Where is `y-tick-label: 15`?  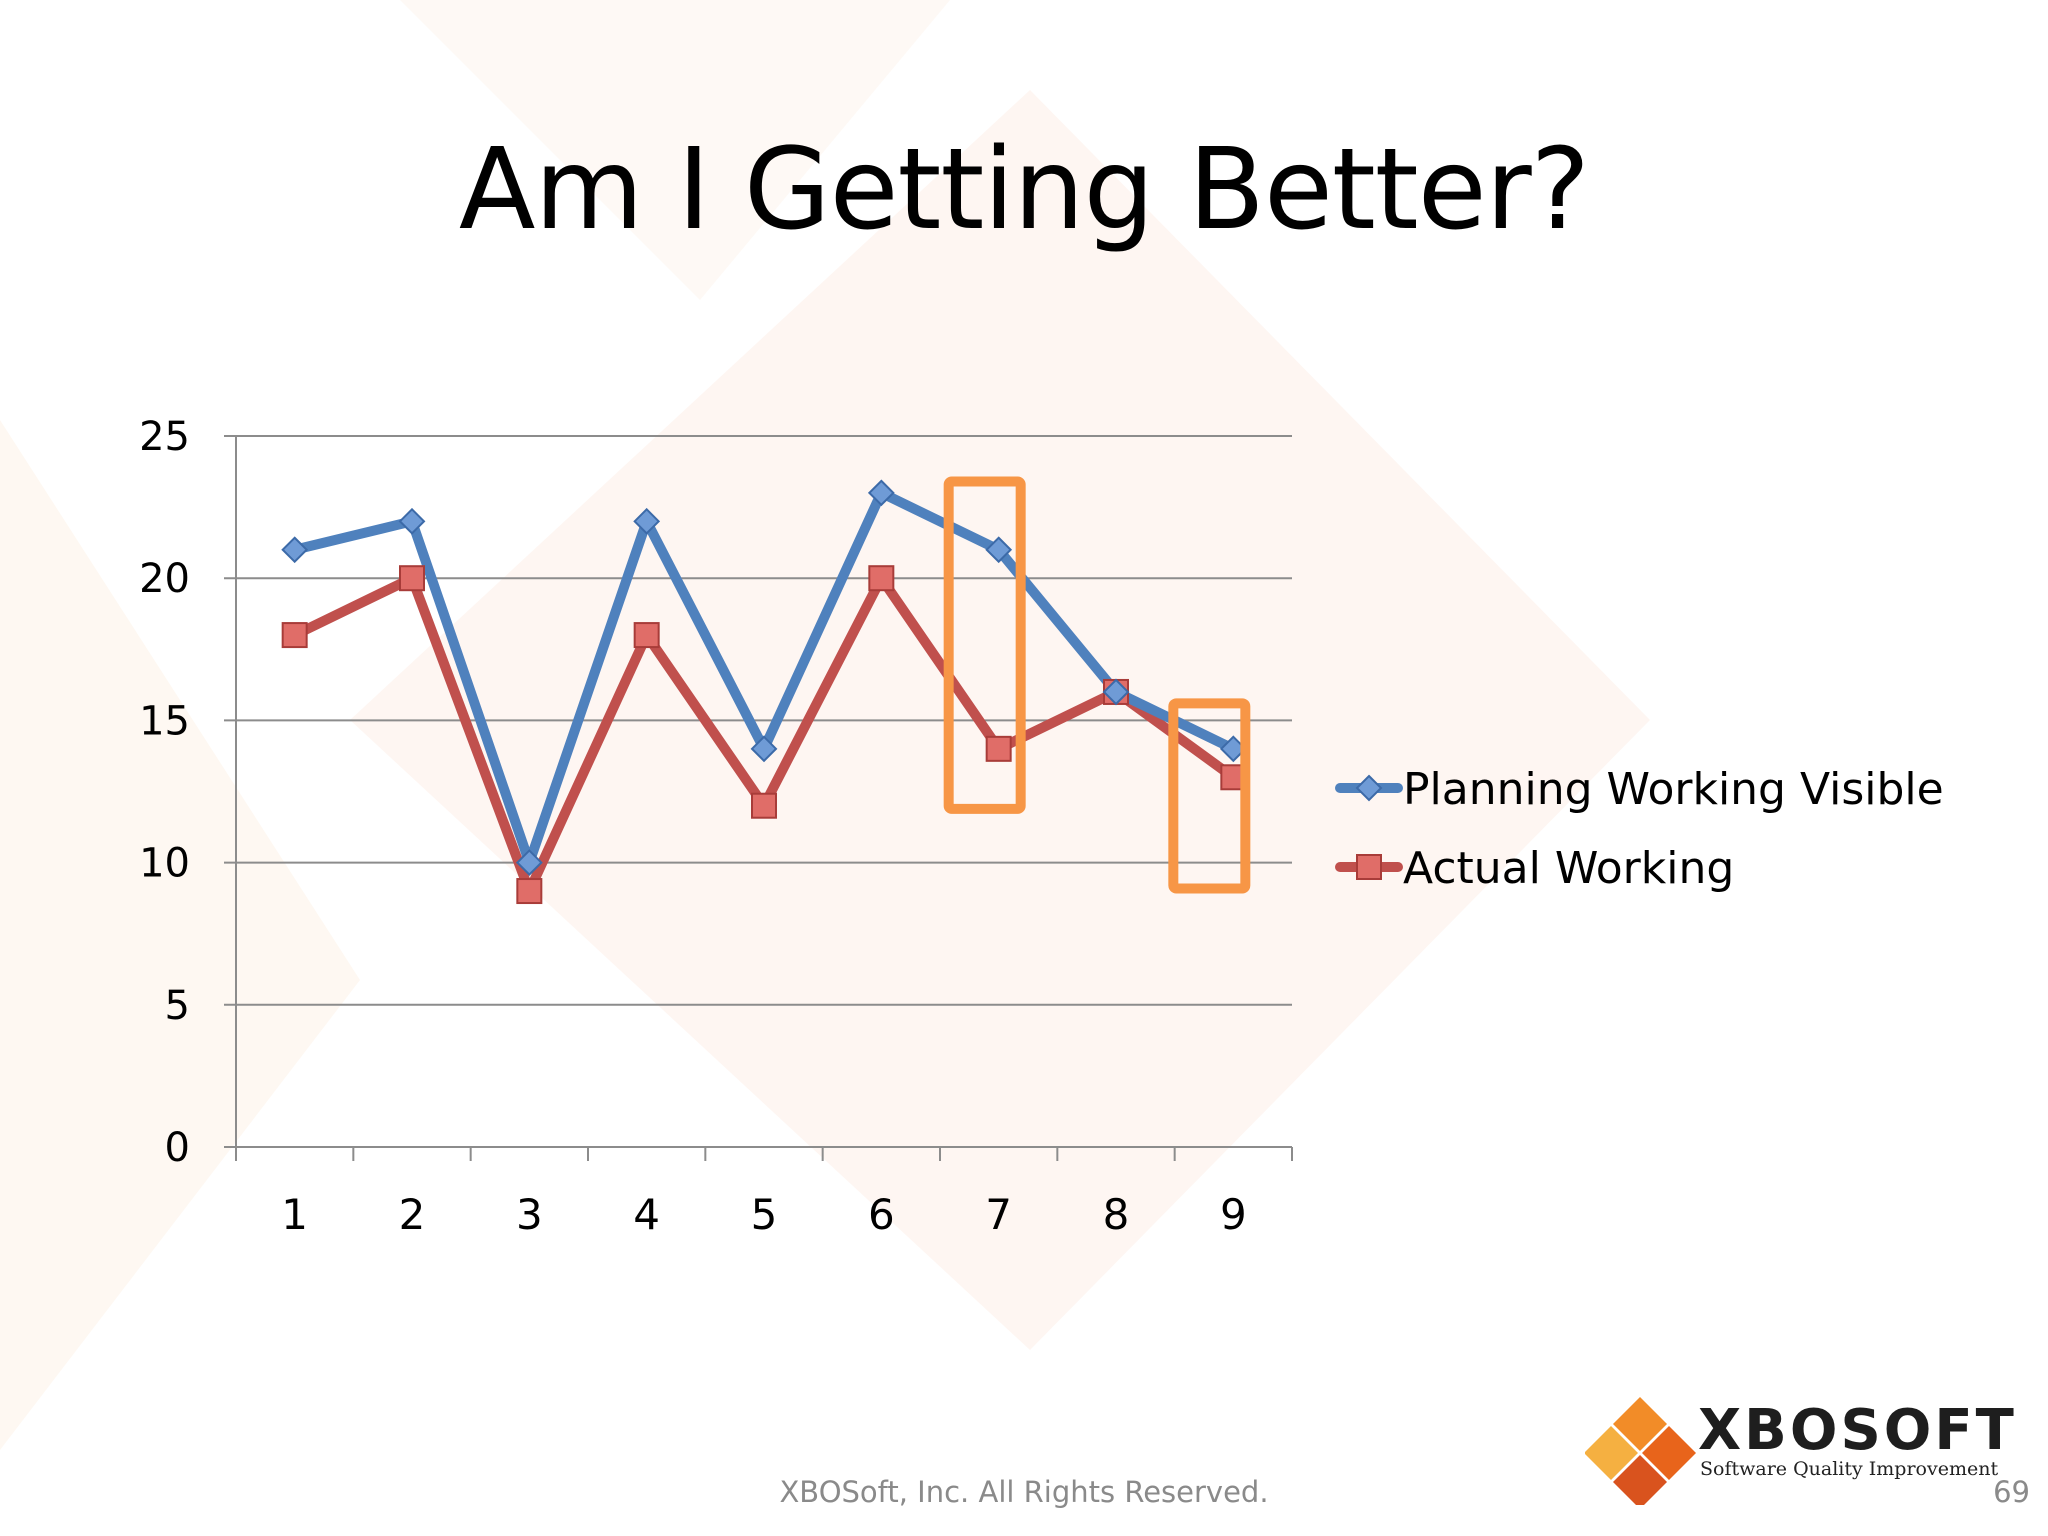
y-tick-label: 15 is located at coordinates (164, 721).